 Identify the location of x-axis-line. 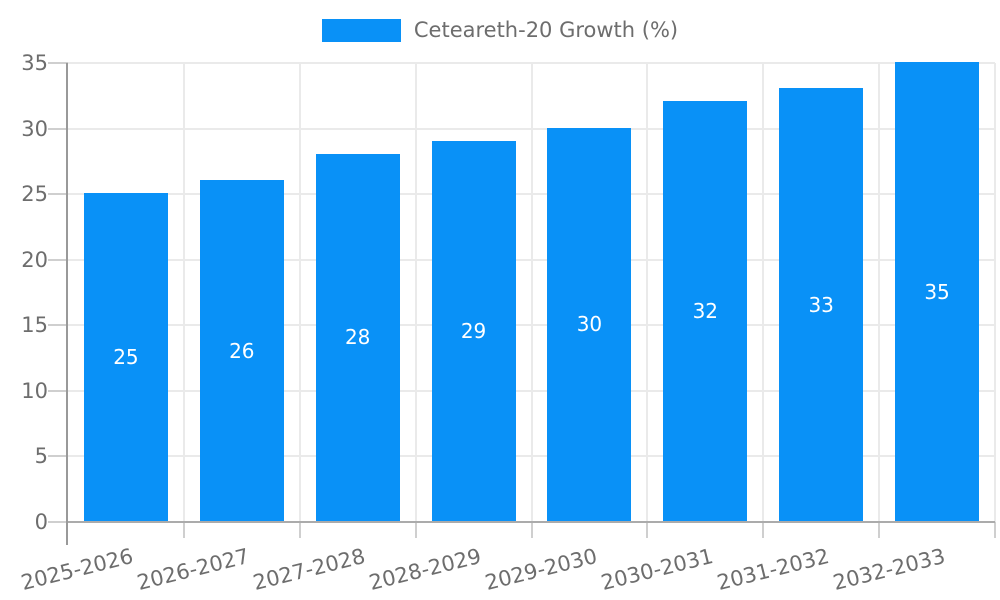
(531, 522).